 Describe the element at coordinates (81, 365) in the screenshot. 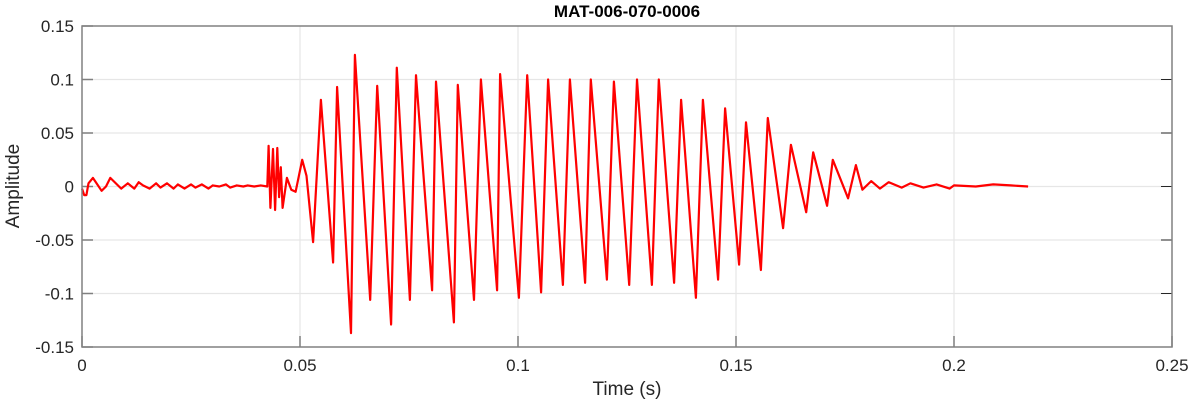

I see `x-tick-label: 0` at that location.